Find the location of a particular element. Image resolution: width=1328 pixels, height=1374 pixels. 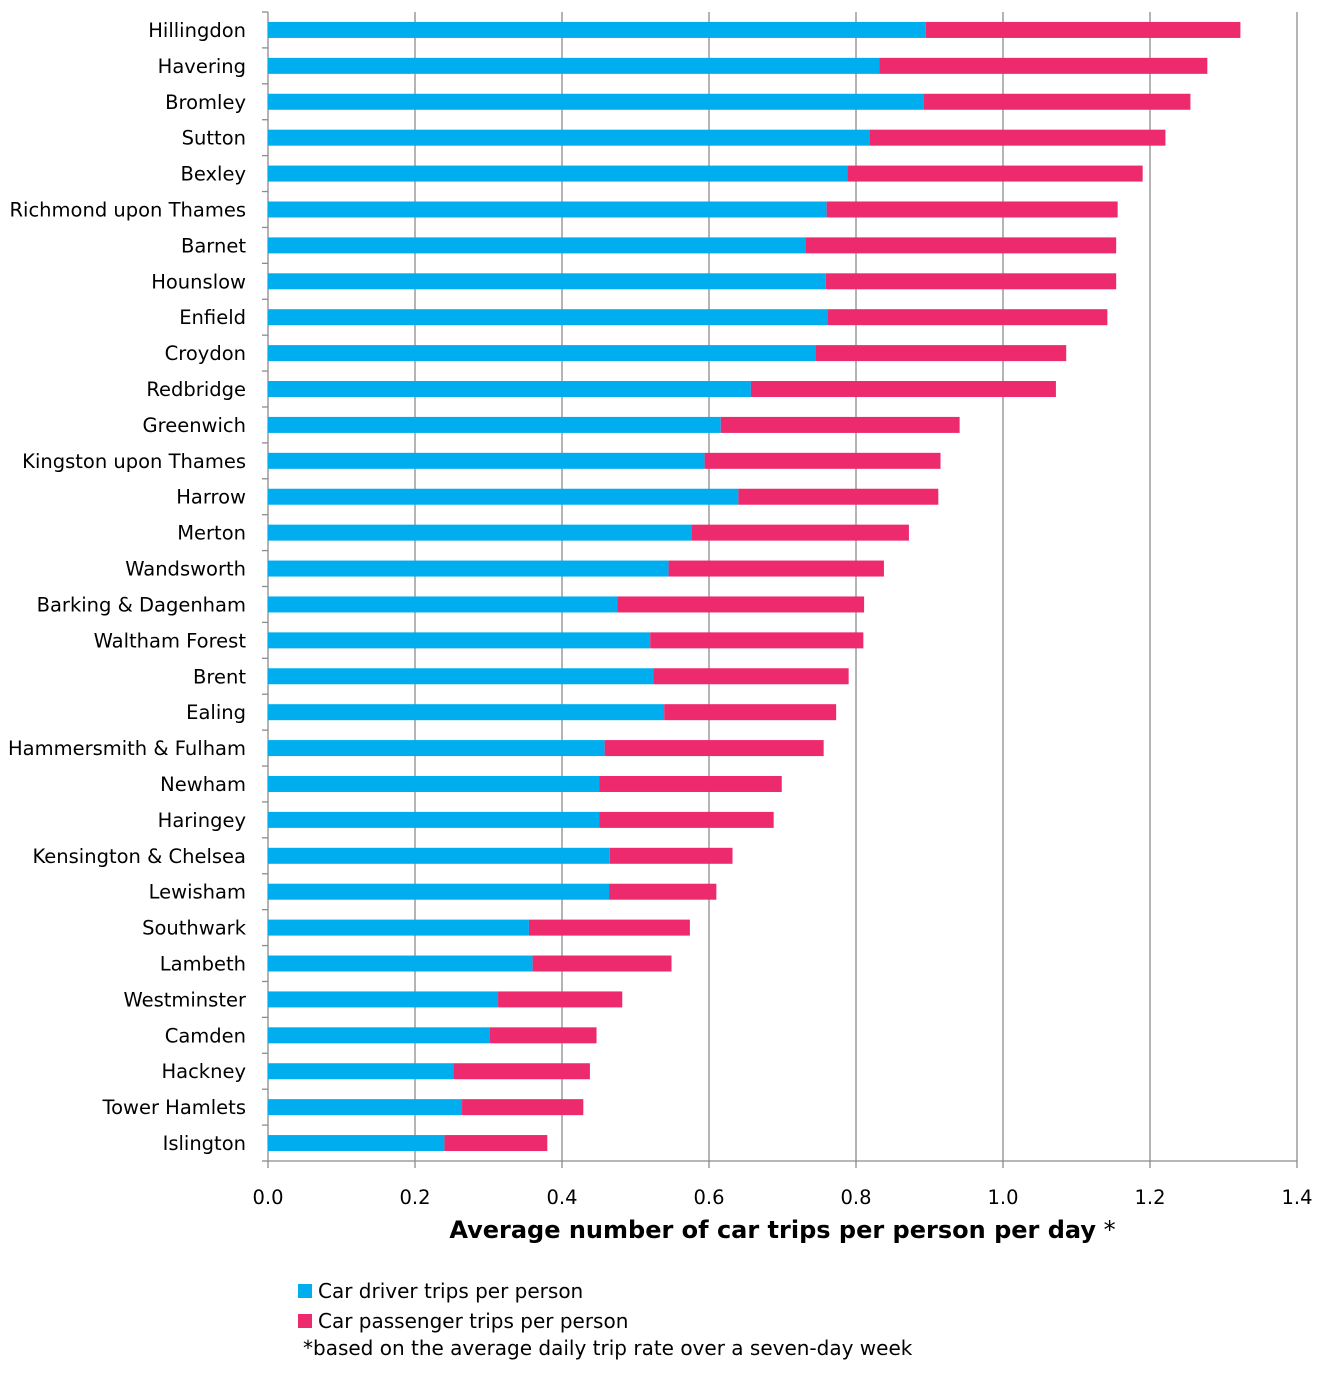

category-label: Sutton is located at coordinates (214, 138).